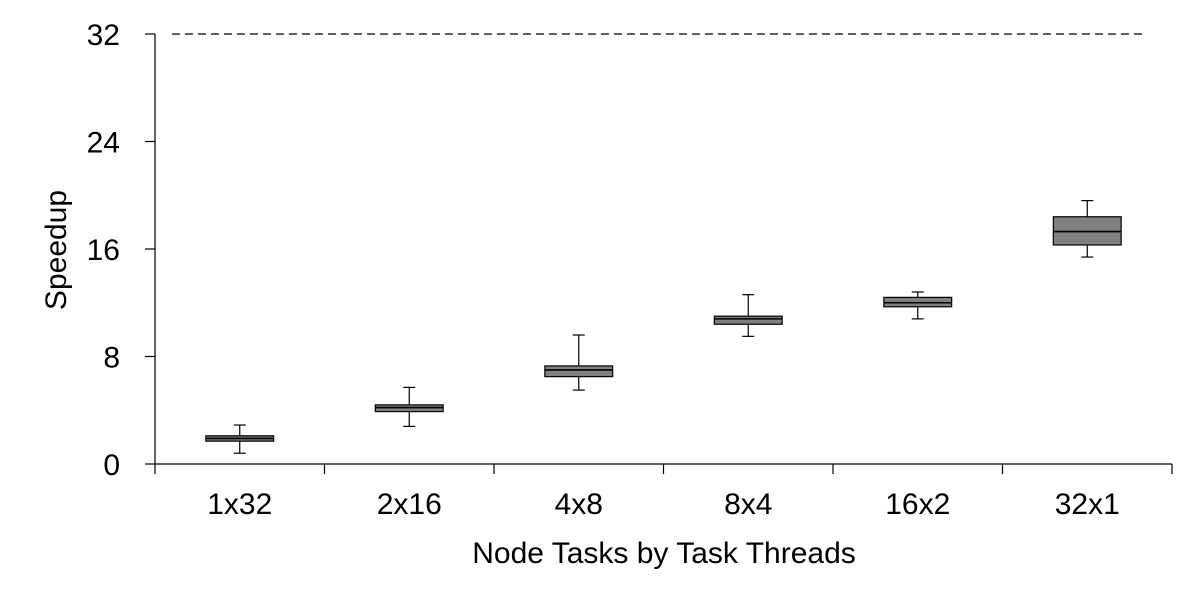 The image size is (1201, 601). What do you see at coordinates (111, 358) in the screenshot?
I see `y-tick-label: 8` at bounding box center [111, 358].